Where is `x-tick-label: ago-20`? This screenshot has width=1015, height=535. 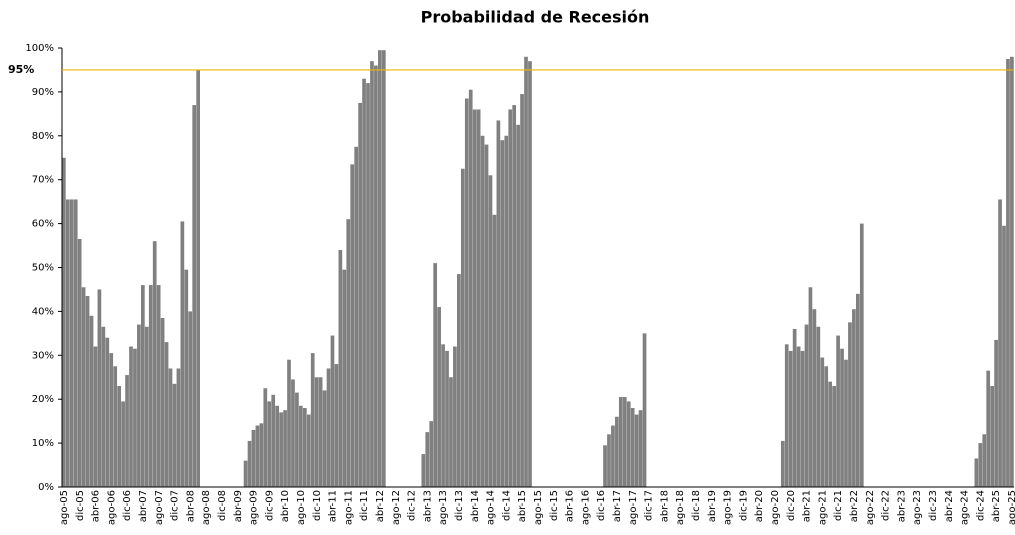 x-tick-label: ago-20 is located at coordinates (775, 507).